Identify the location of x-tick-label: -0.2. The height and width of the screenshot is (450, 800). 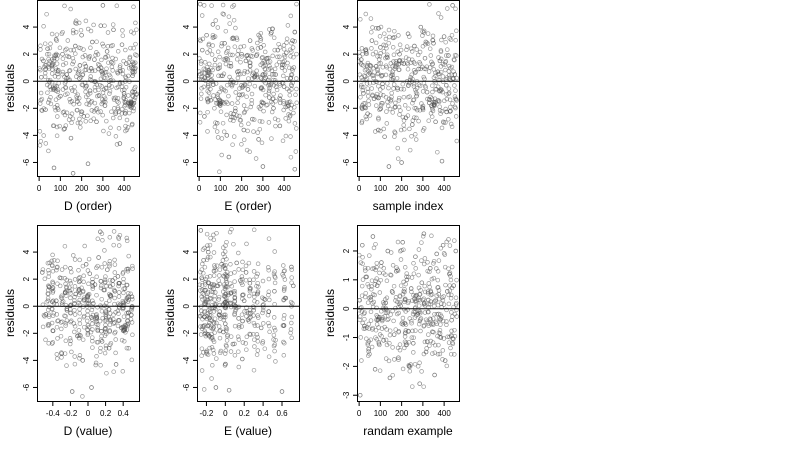
(207, 413).